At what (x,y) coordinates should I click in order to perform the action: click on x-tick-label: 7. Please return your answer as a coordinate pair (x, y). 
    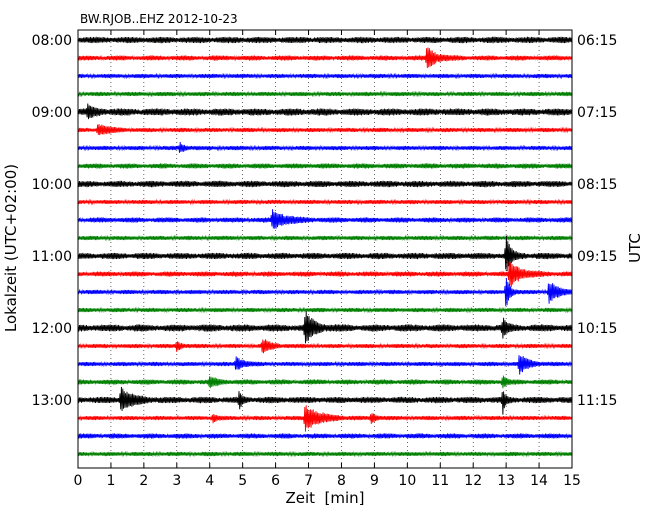
    Looking at the image, I should click on (308, 481).